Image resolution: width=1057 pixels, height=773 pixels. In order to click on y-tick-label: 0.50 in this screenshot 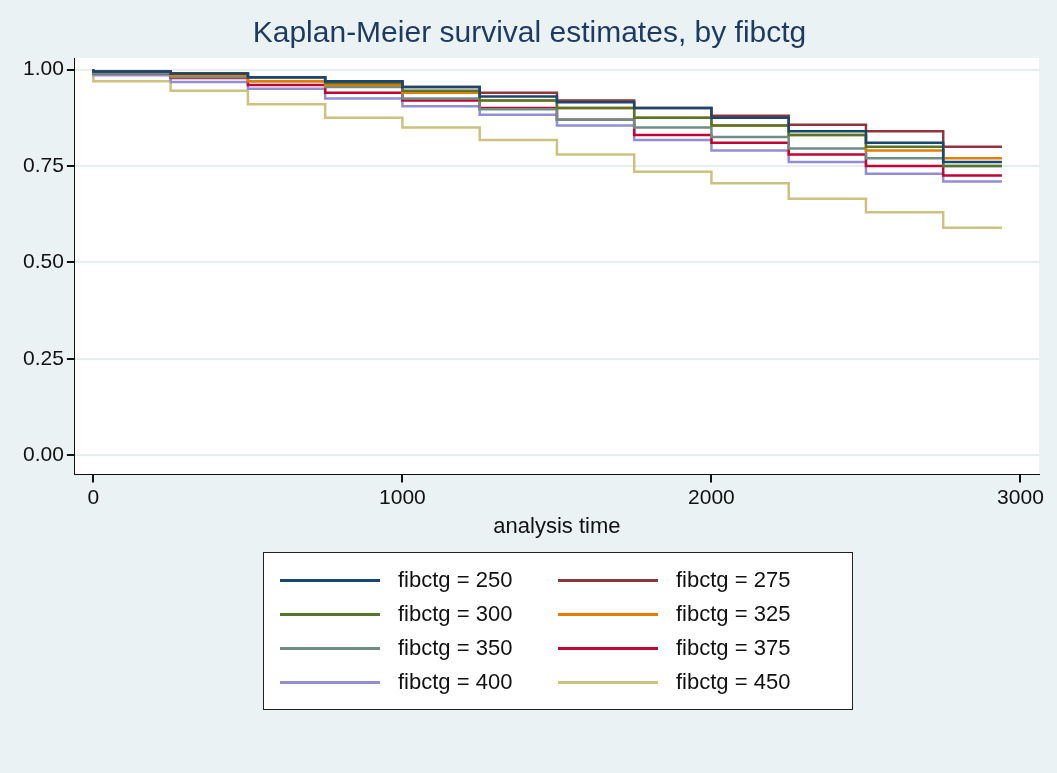, I will do `click(43, 261)`.